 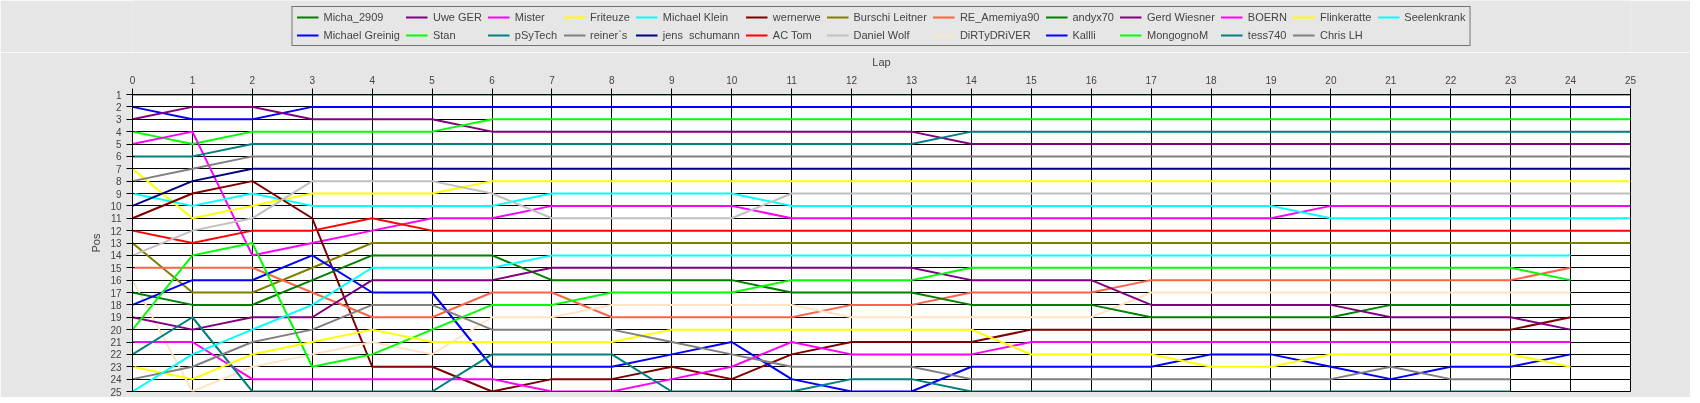 What do you see at coordinates (118, 144) in the screenshot?
I see `y-tick-label: 5` at bounding box center [118, 144].